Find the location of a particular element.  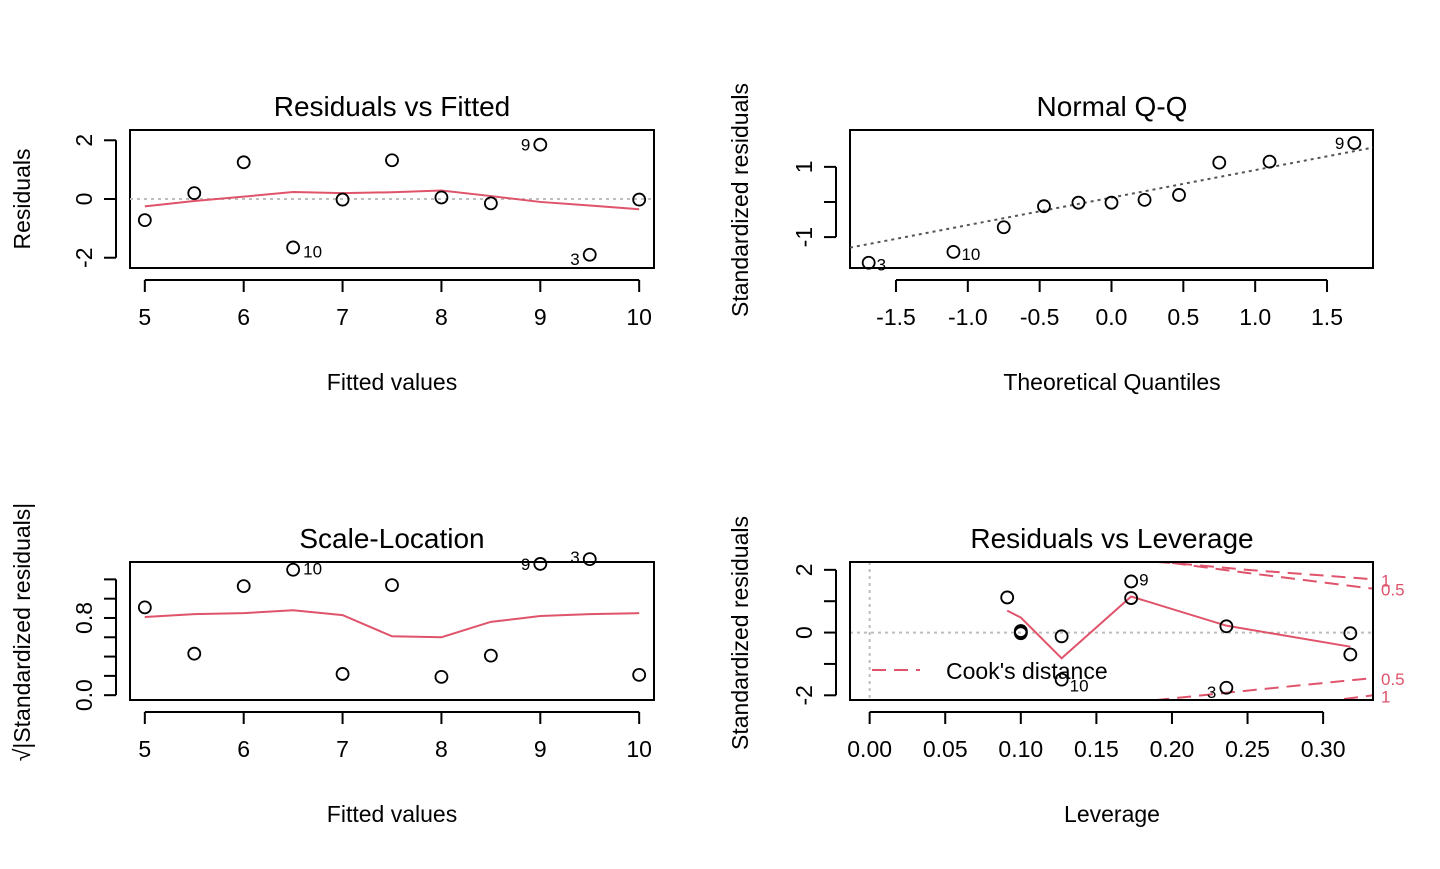

x-axis-label: Theoretical Quantiles is located at coordinates (1111, 382).